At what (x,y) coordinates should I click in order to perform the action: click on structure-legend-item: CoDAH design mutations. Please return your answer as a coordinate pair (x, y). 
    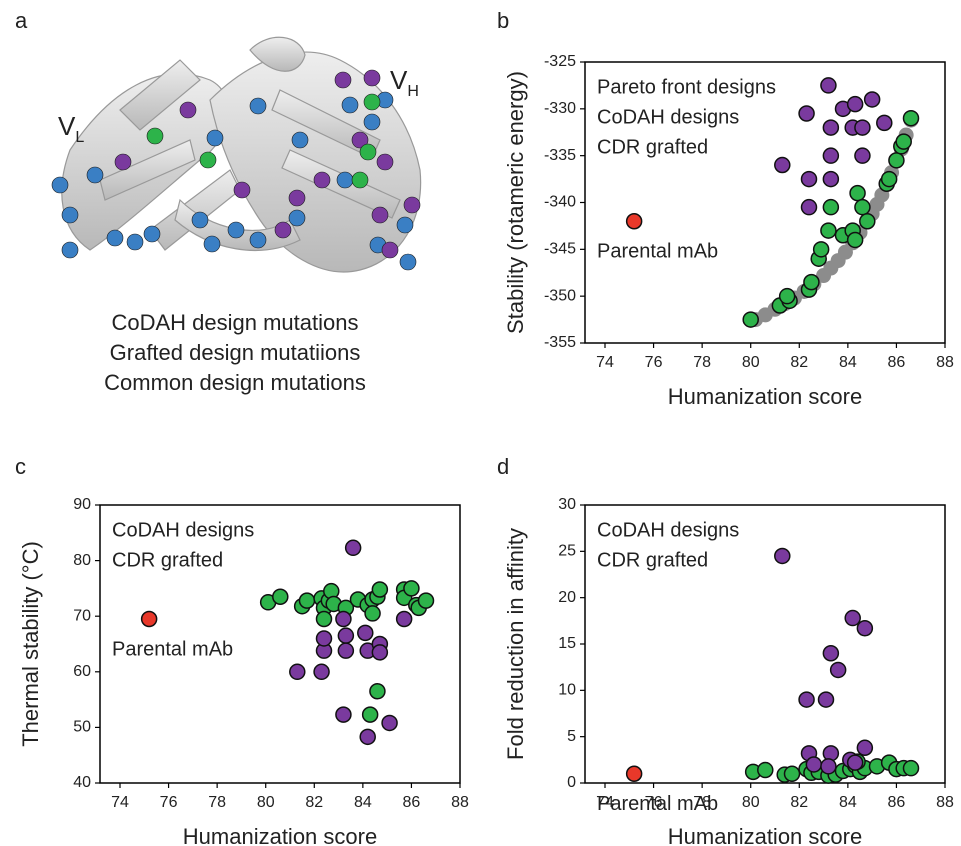
    Looking at the image, I should click on (234, 322).